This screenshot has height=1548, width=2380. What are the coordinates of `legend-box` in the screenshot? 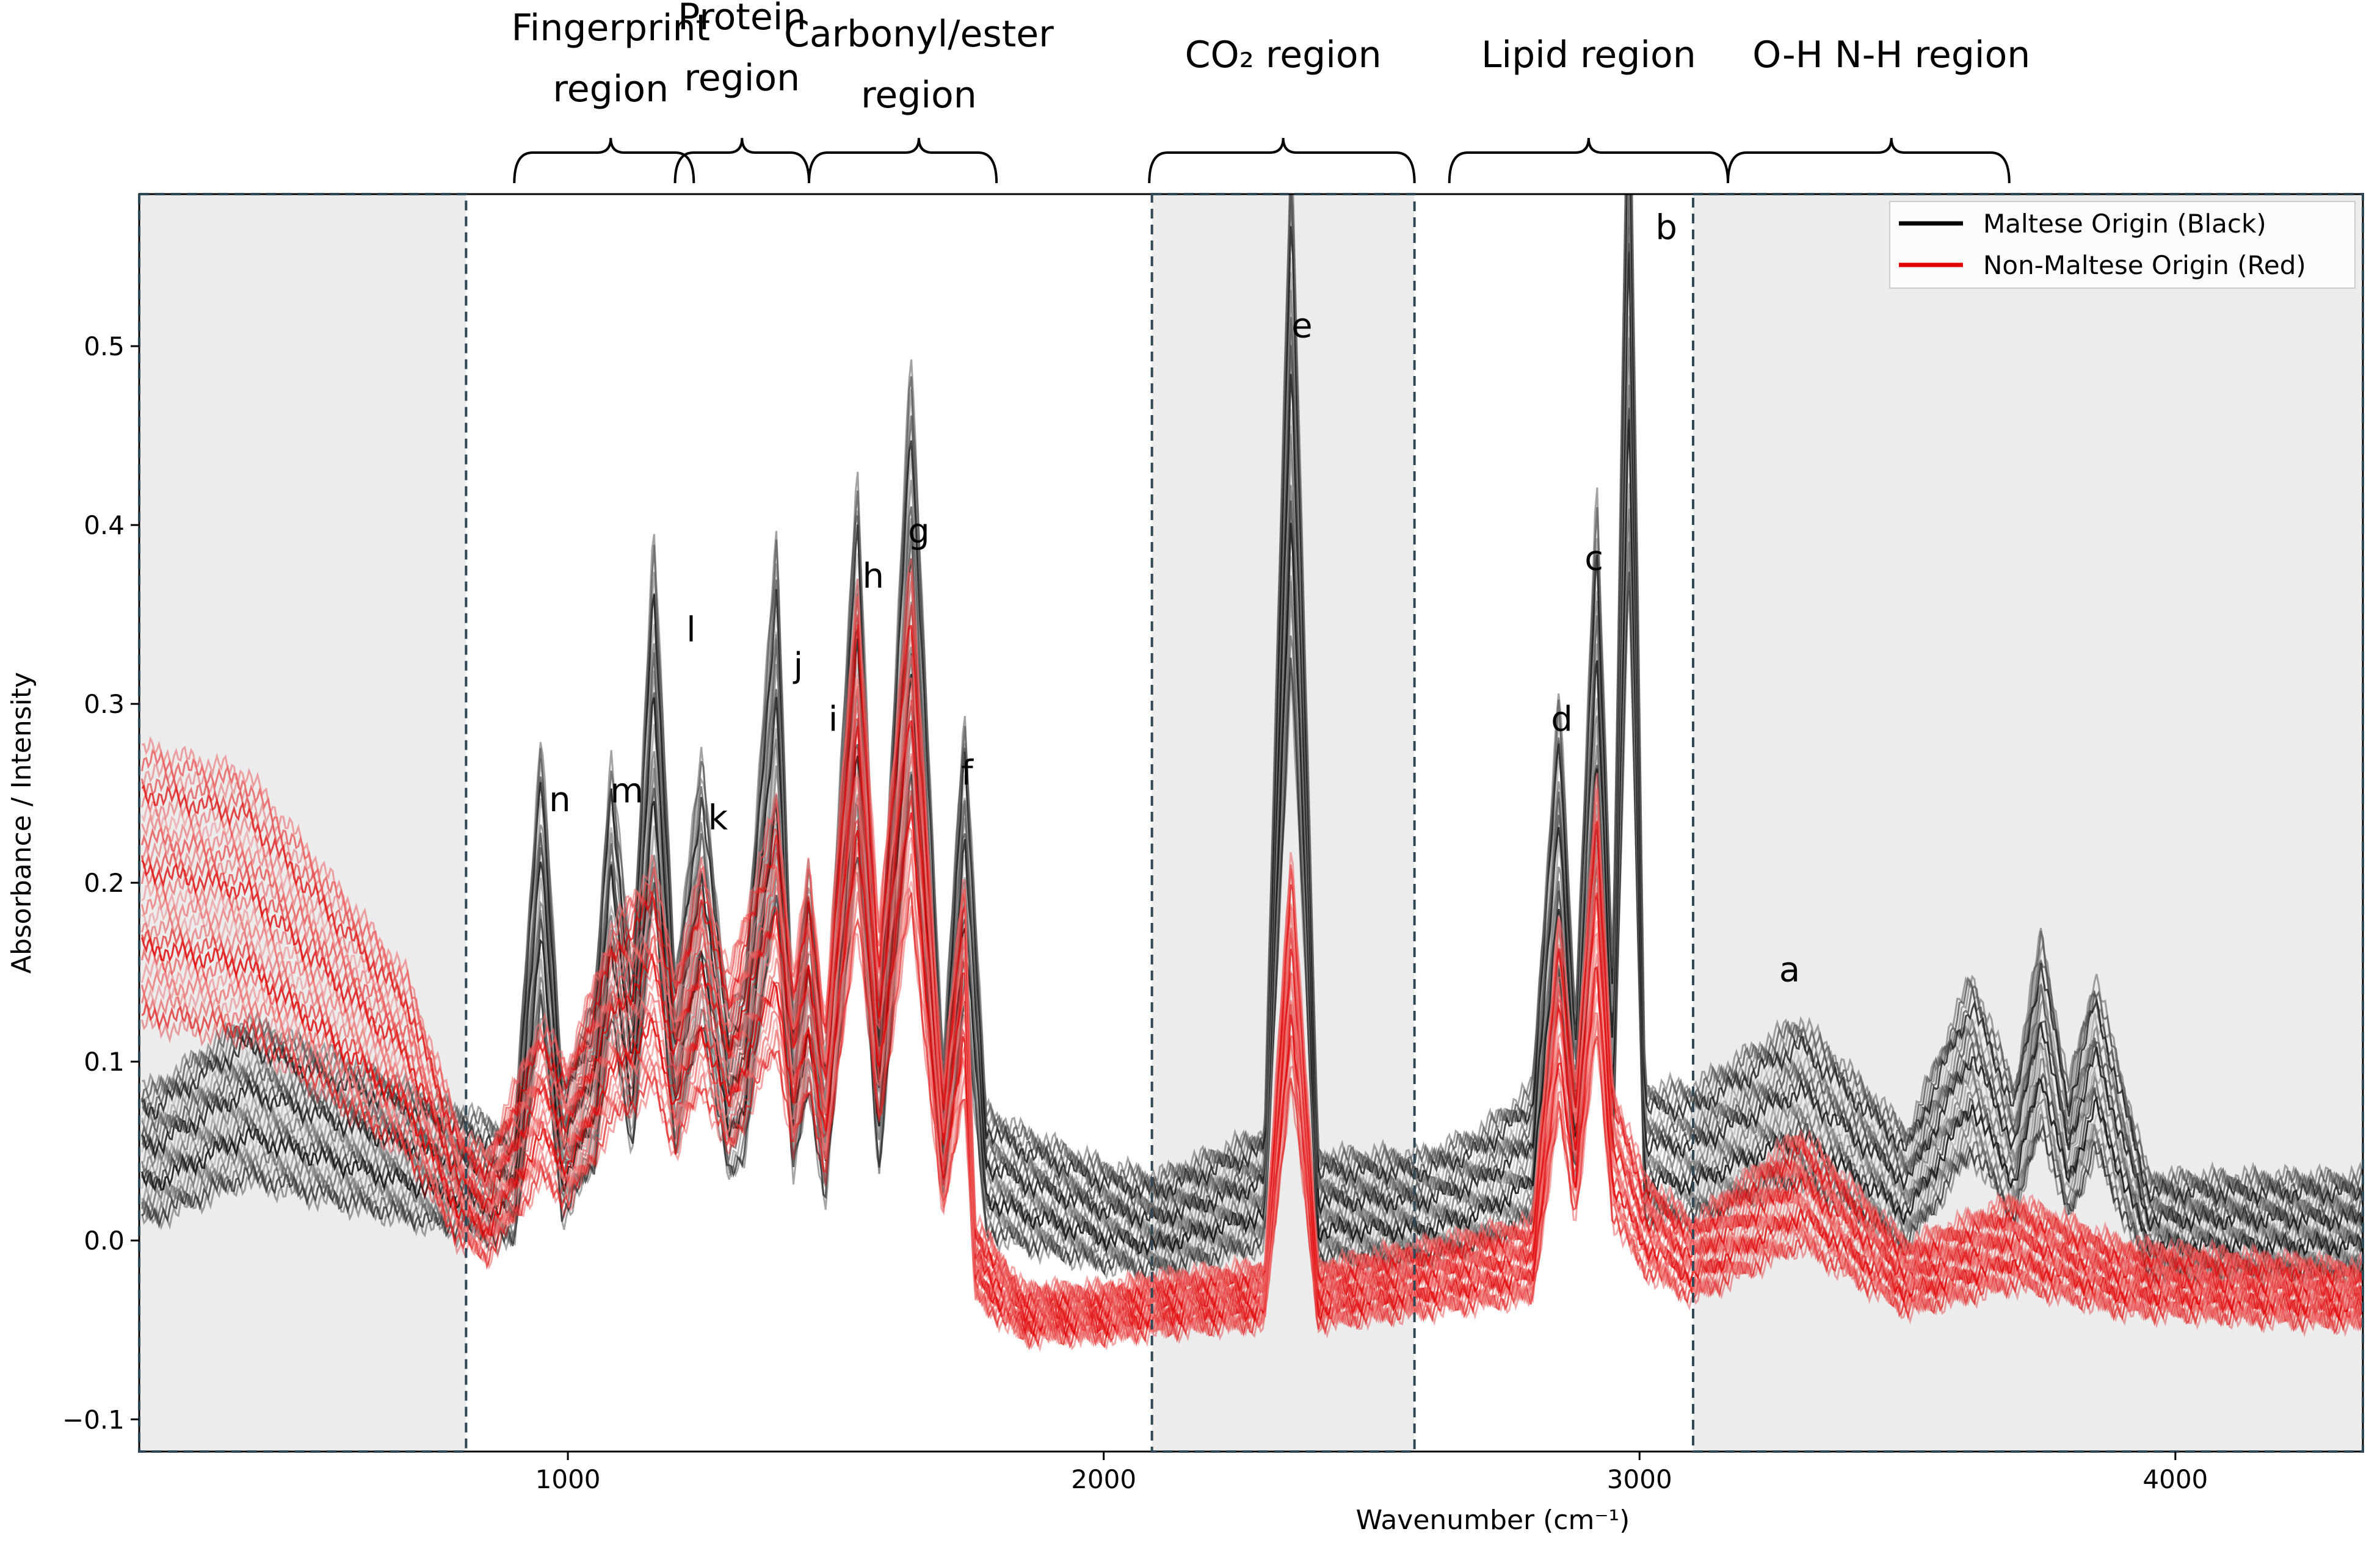 It's located at (2122, 245).